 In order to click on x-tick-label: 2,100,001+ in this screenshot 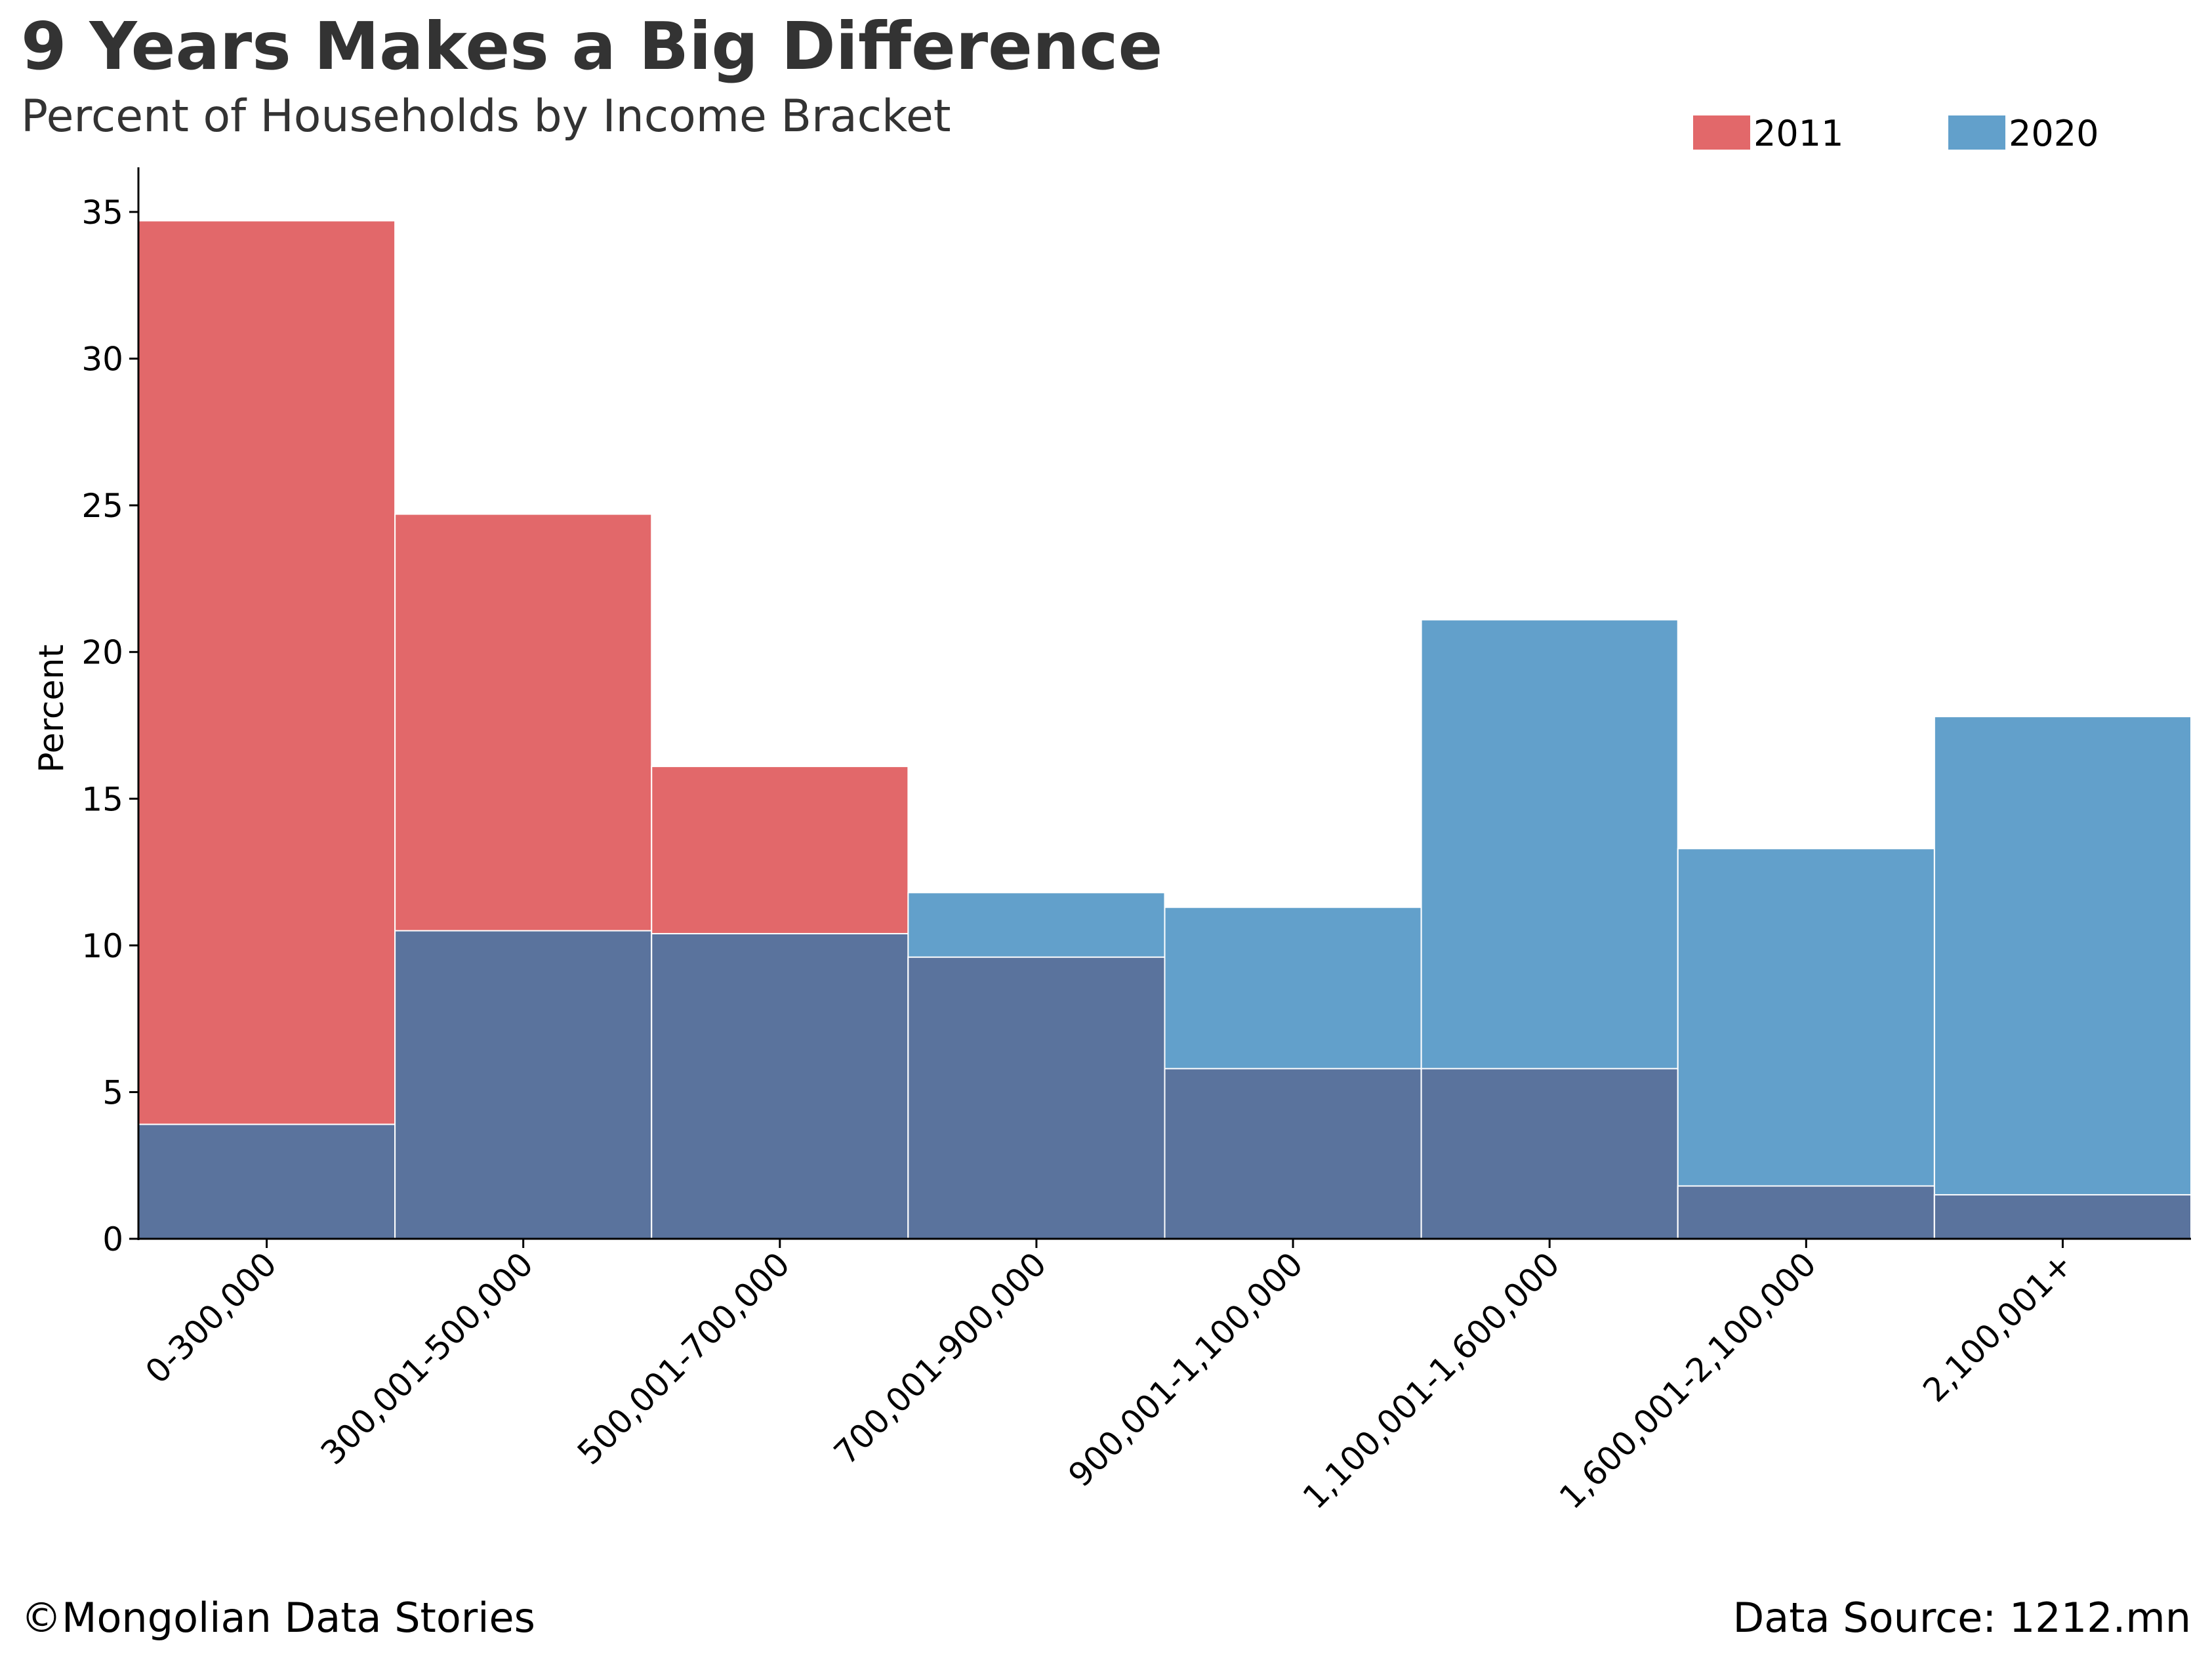, I will do `click(1997, 1327)`.